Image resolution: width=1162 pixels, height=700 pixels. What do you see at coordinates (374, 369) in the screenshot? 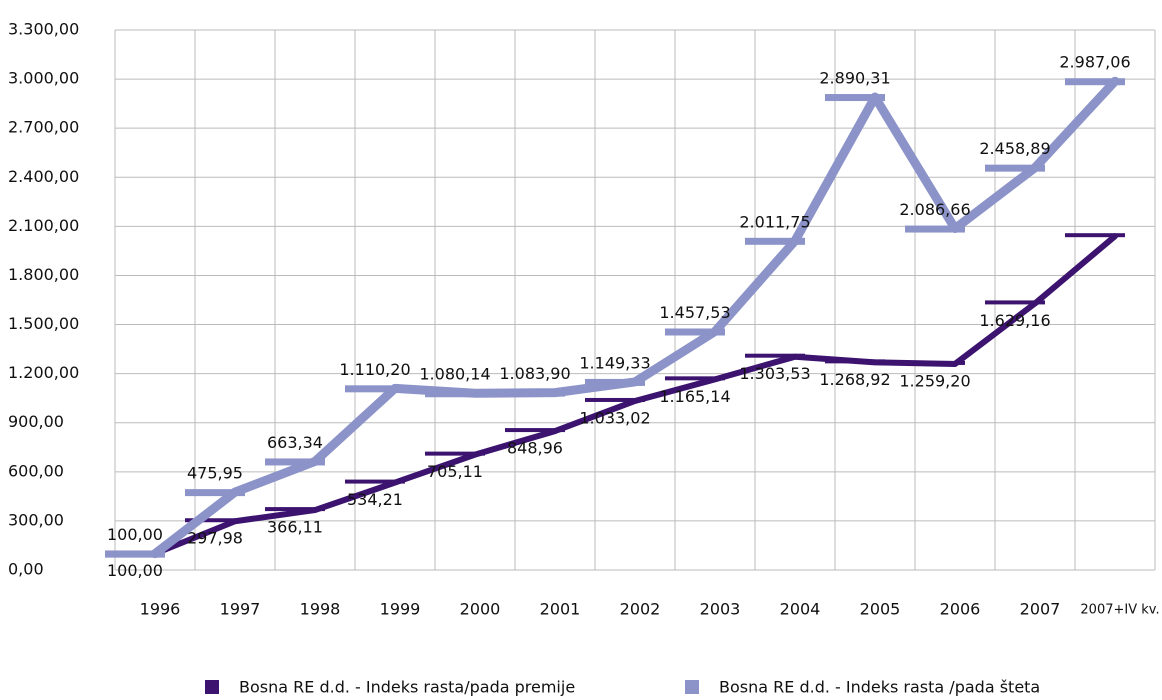
I see `data-label: 1.110,20` at bounding box center [374, 369].